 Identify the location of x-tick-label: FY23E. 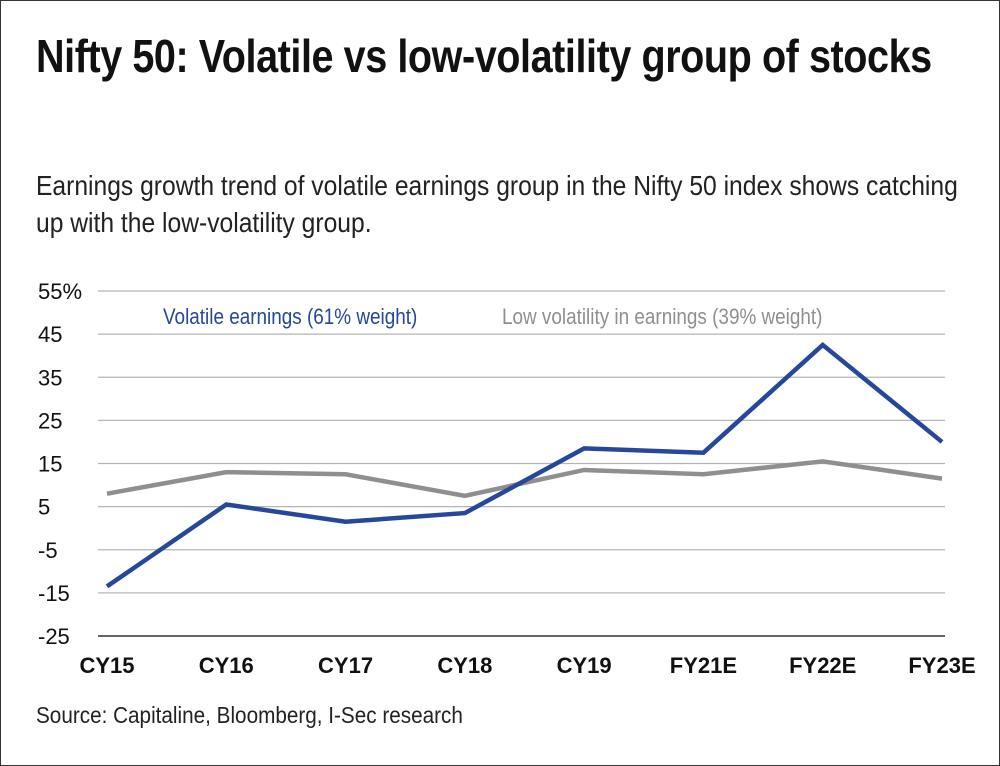
(941, 665).